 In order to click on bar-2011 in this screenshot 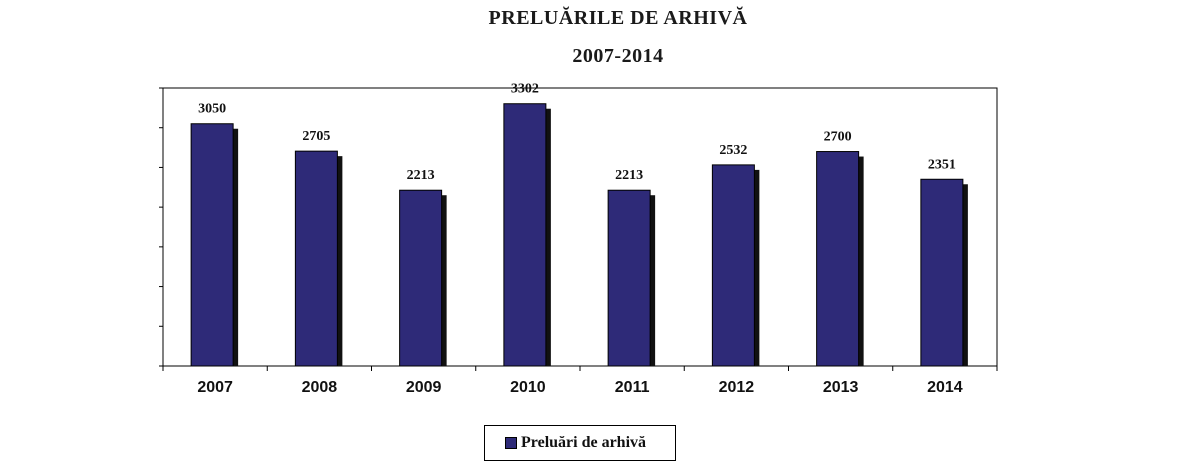, I will do `click(629, 278)`.